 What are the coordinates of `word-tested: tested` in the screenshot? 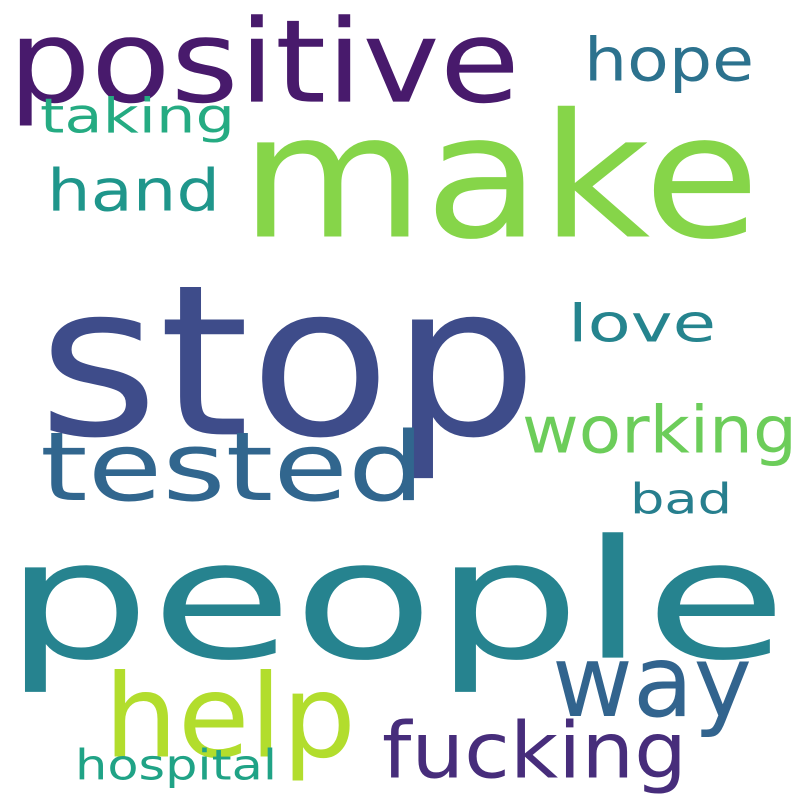 It's located at (232, 467).